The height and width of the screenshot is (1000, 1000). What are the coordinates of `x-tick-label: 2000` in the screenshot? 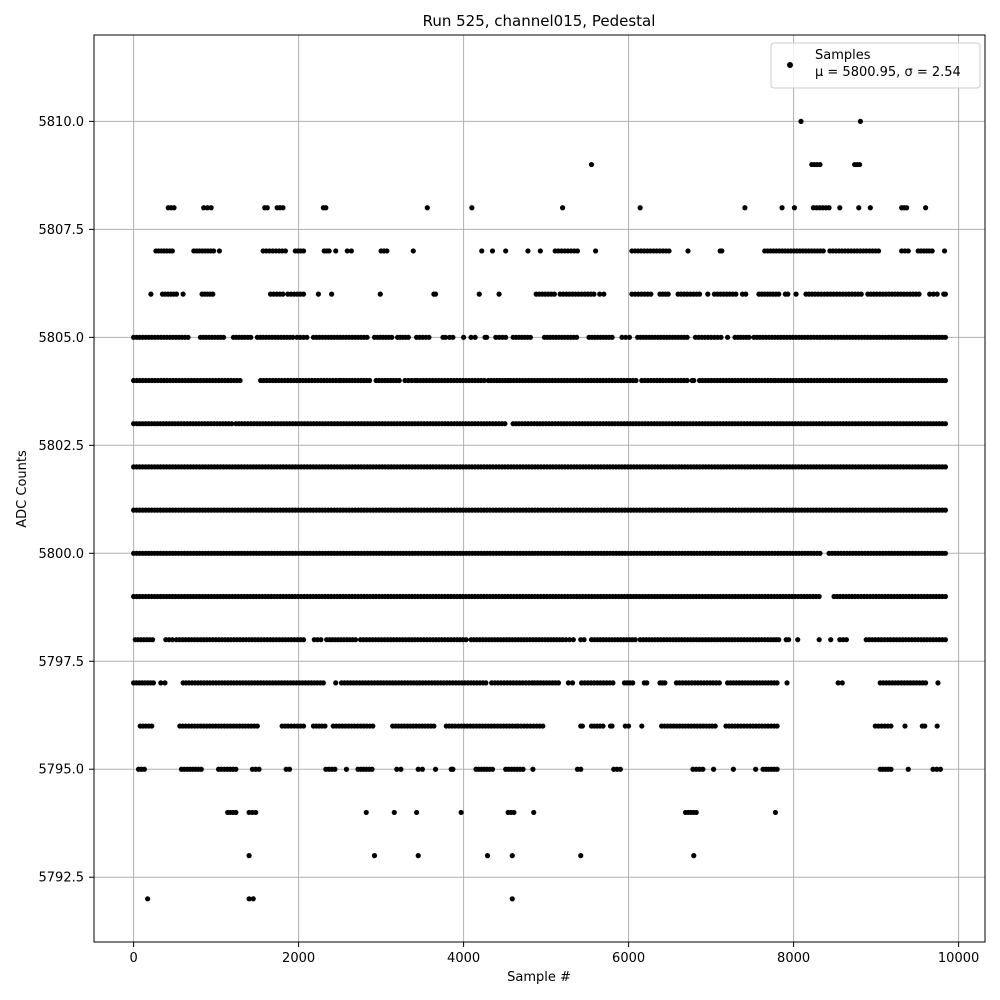 It's located at (298, 958).